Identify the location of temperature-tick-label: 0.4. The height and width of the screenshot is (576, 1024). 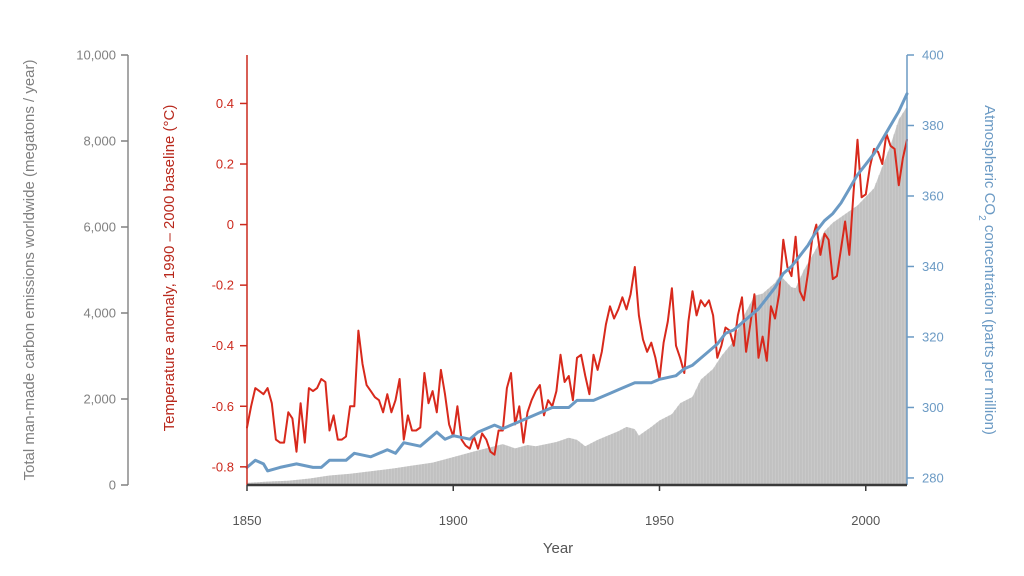
(225, 103).